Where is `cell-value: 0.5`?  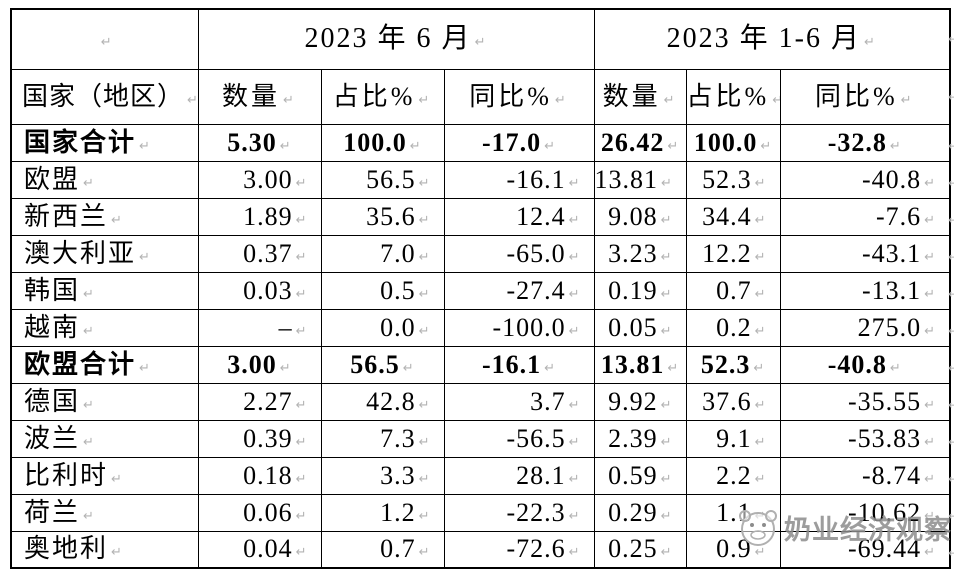
cell-value: 0.5 is located at coordinates (382, 290).